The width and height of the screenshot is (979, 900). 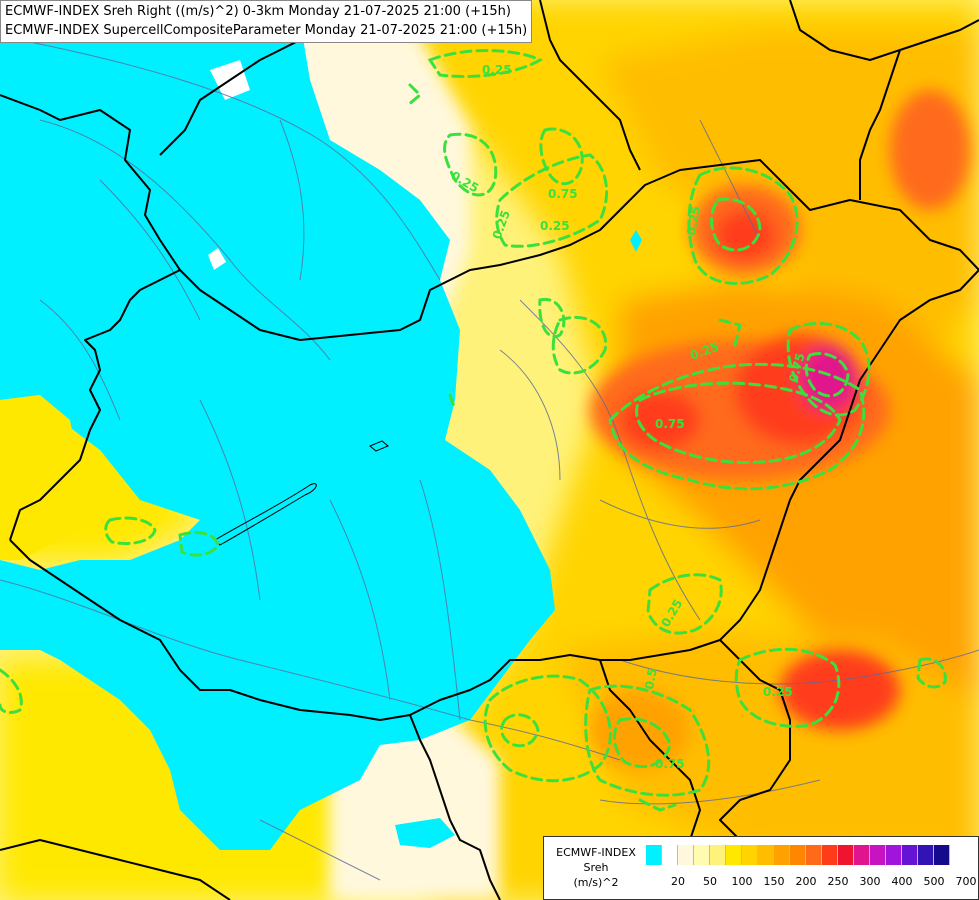 I want to click on hotspot-west, so click(x=660, y=420).